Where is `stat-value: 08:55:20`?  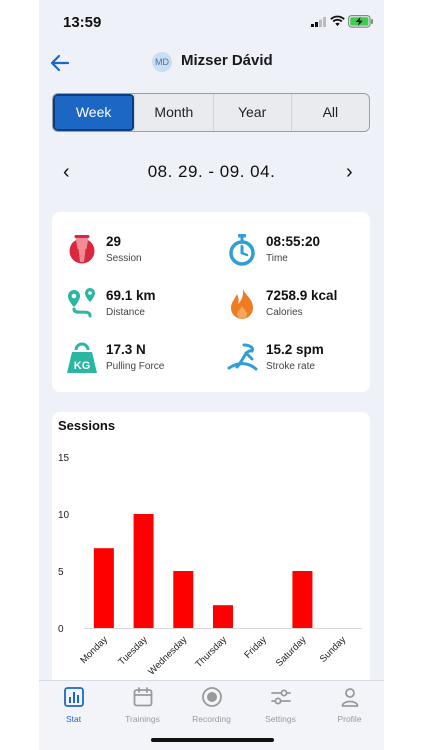 stat-value: 08:55:20 is located at coordinates (293, 241).